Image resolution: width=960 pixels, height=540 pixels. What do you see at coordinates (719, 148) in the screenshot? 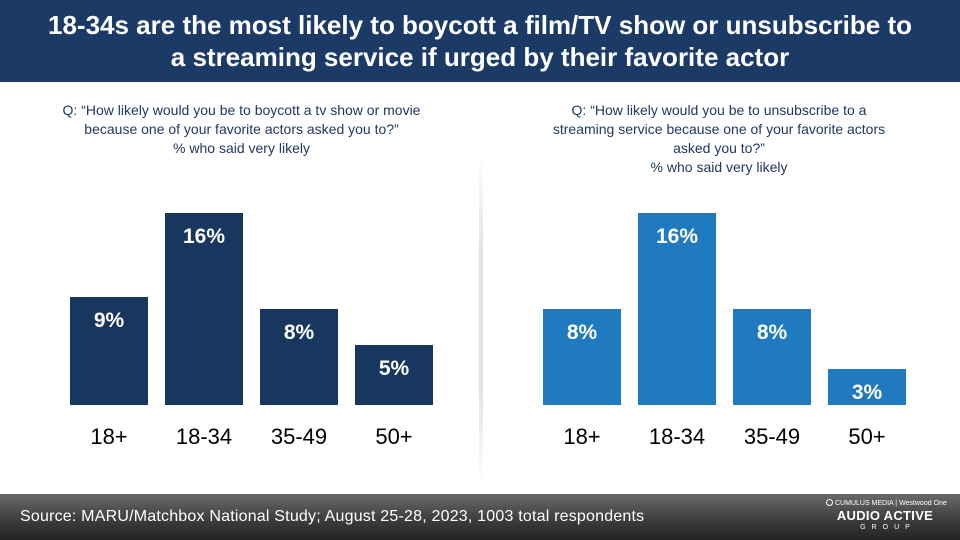
I see `right-question-line-3: asked you to?”` at bounding box center [719, 148].